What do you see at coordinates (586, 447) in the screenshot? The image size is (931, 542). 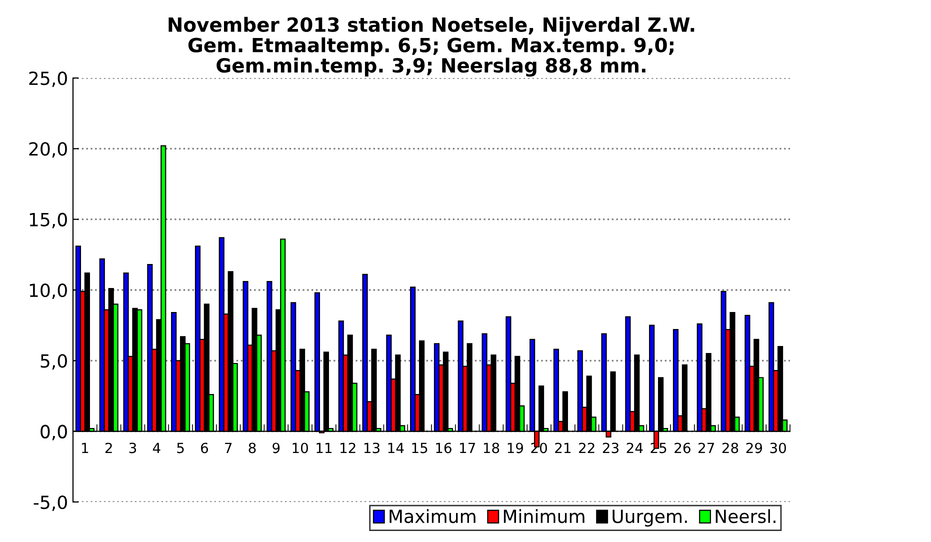 I see `x-tick-label: 22` at bounding box center [586, 447].